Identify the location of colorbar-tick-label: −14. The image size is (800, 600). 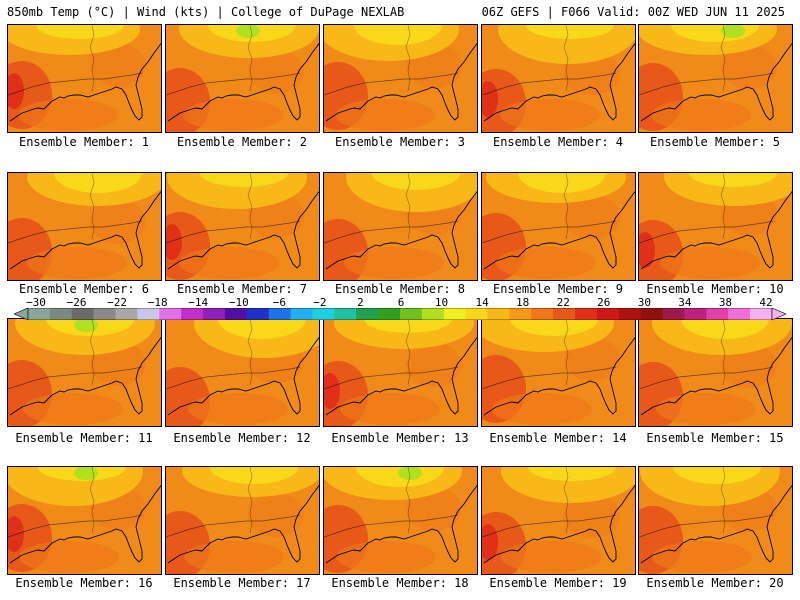
(198, 302).